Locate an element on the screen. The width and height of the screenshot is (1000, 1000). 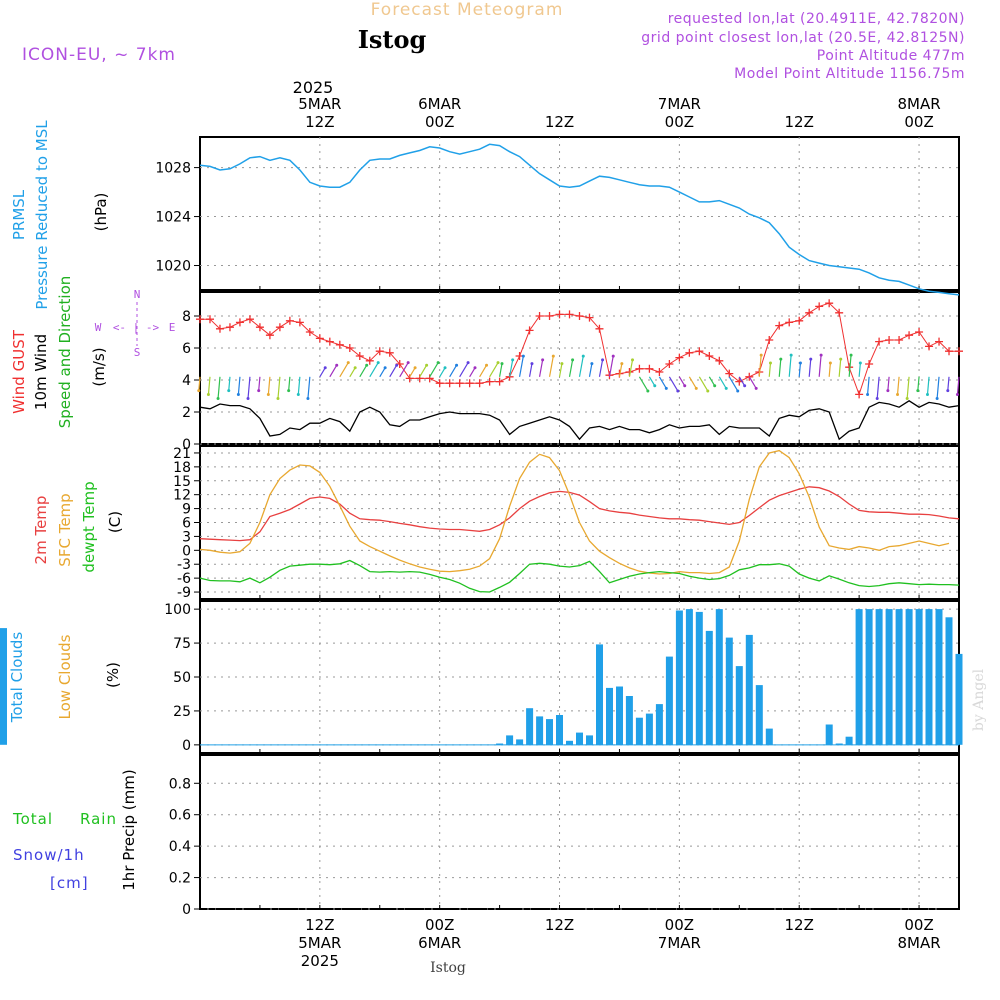
y-tick-label: -3 is located at coordinates (184, 565).